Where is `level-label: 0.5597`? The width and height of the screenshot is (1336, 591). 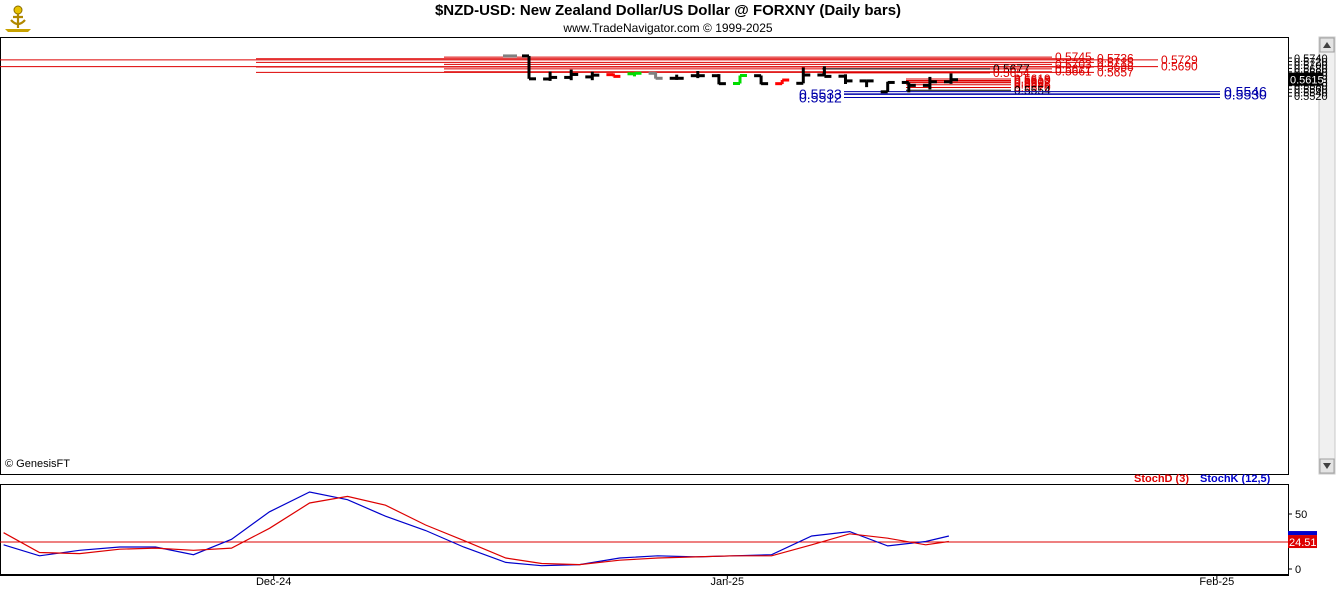 level-label: 0.5597 is located at coordinates (1032, 83).